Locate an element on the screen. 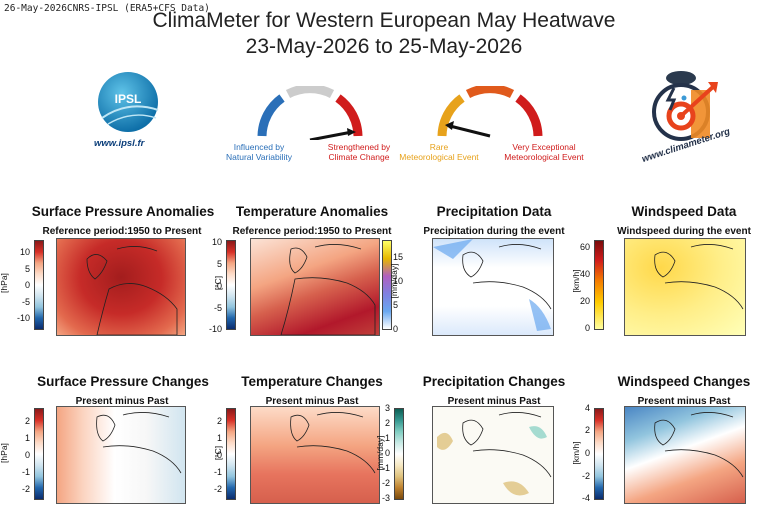 This screenshot has width=768, height=528. panel-subtitle: Windspeed during the event is located at coordinates (684, 231).